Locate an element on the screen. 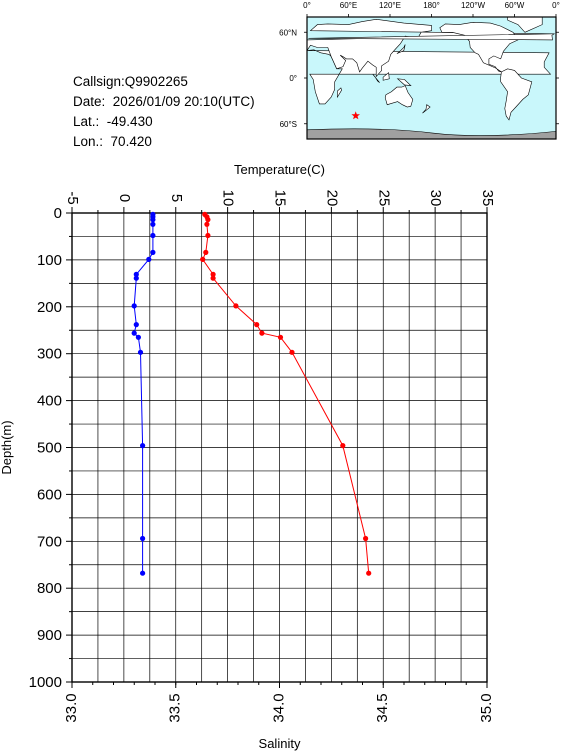 The image size is (564, 751). date-line: Date: 2026/01/09 20:10(UTC) is located at coordinates (164, 101).